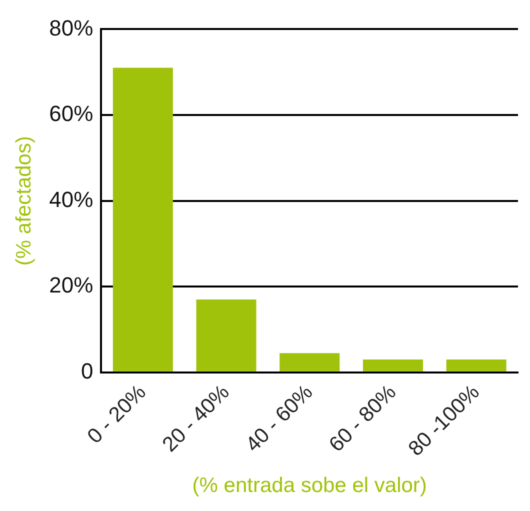 This screenshot has height=511, width=530. Describe the element at coordinates (87, 371) in the screenshot. I see `y-tick-label: 0` at that location.